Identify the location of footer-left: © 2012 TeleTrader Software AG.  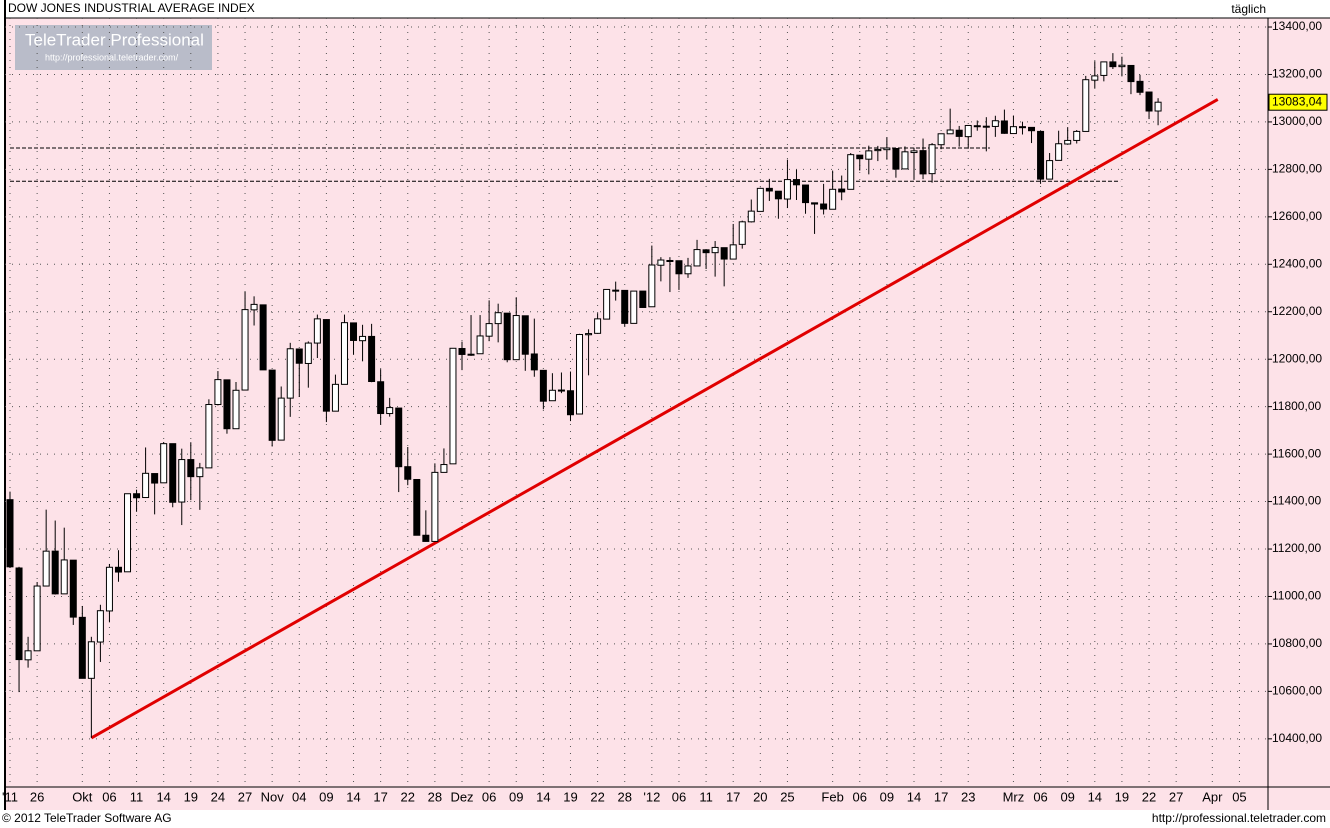
(87, 818).